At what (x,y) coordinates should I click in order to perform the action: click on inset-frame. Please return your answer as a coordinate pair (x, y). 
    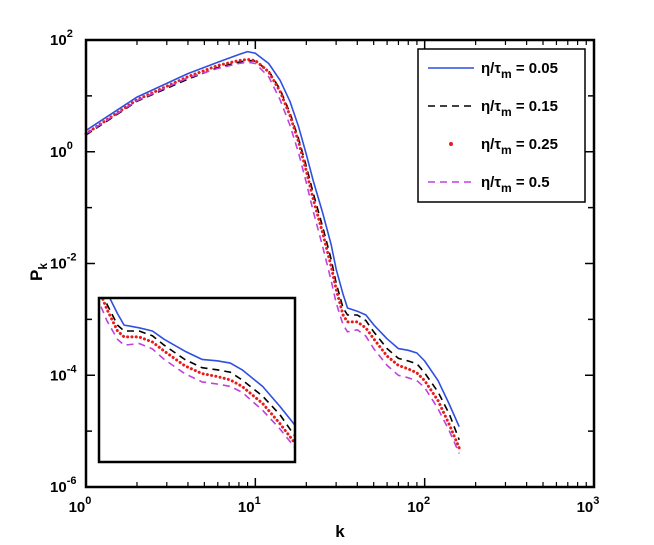
    Looking at the image, I should click on (197, 380).